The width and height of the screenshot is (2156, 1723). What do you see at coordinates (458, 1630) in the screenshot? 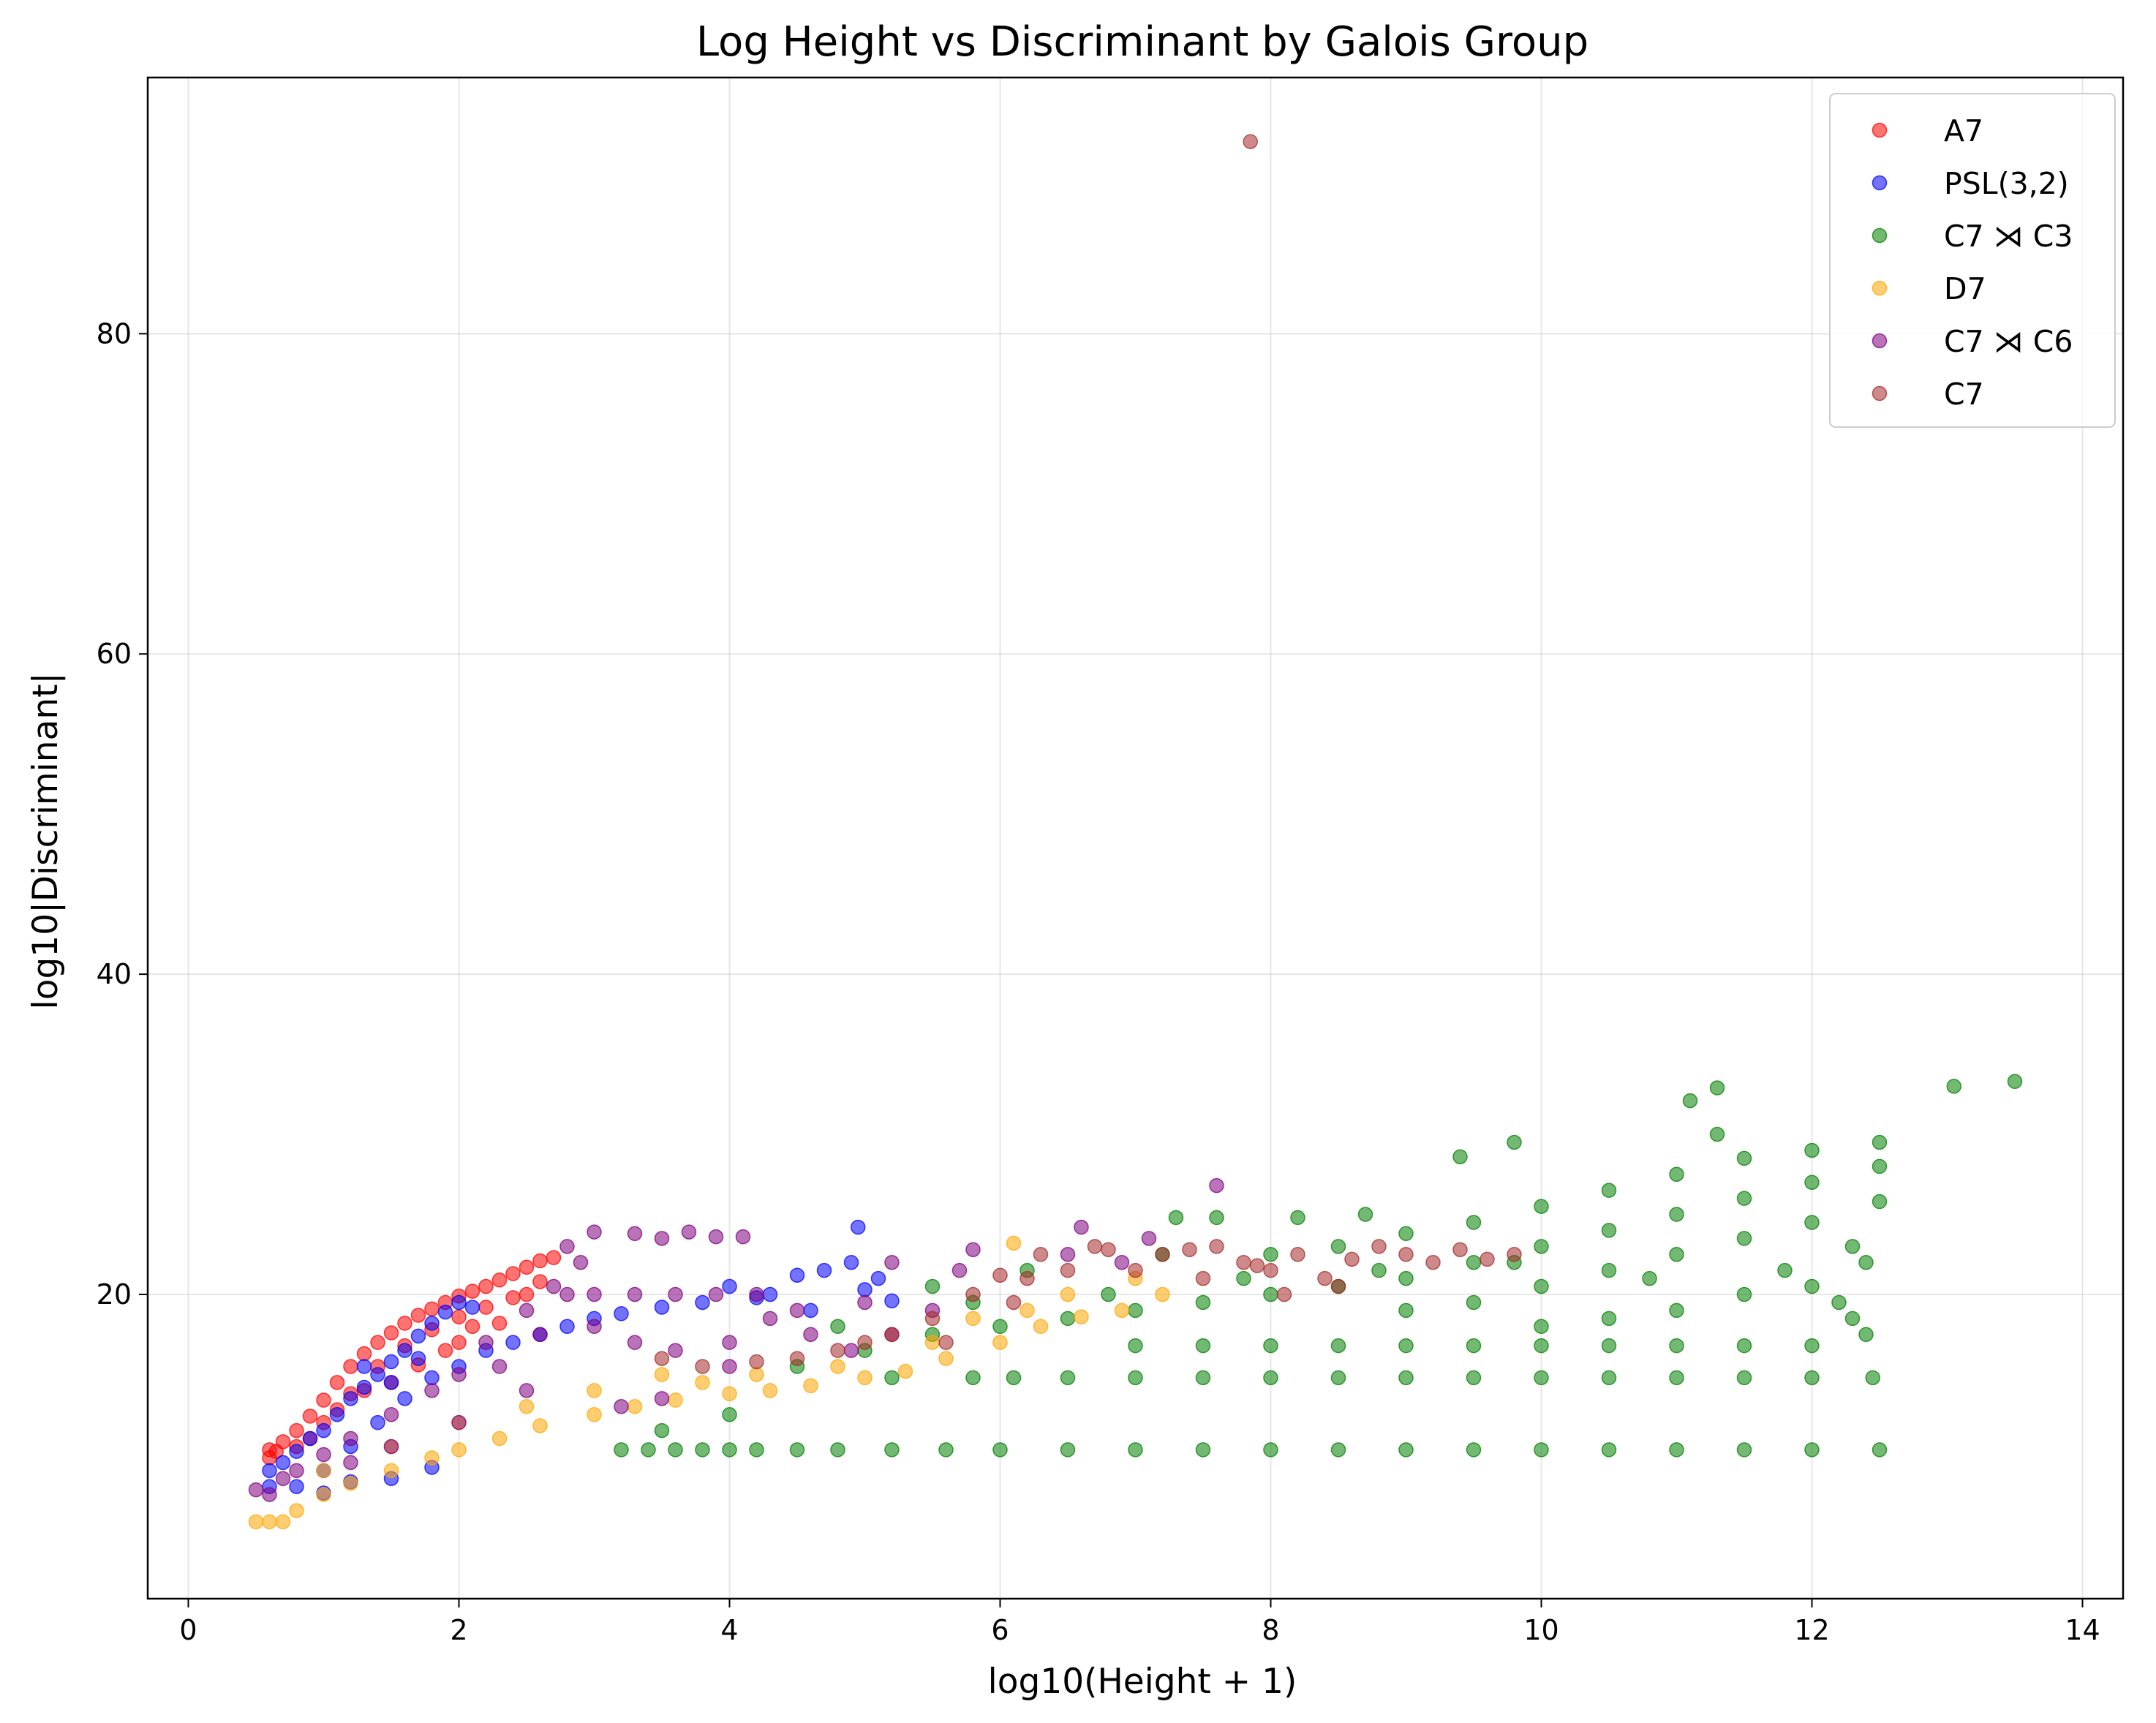
I see `x-tick-label: 2` at bounding box center [458, 1630].